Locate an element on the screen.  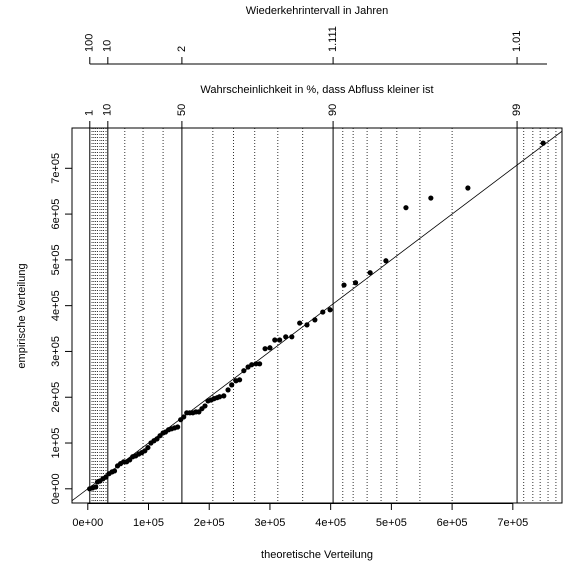
x-axis-label: theoretische Verteilung is located at coordinates (317, 555).